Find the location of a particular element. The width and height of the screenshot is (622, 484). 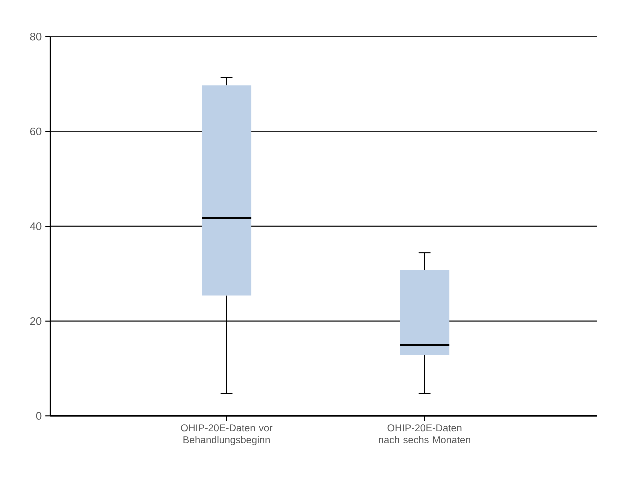

x-tick-label: OHIP-20E-Daten vor Behandlungsbeginn is located at coordinates (227, 435).